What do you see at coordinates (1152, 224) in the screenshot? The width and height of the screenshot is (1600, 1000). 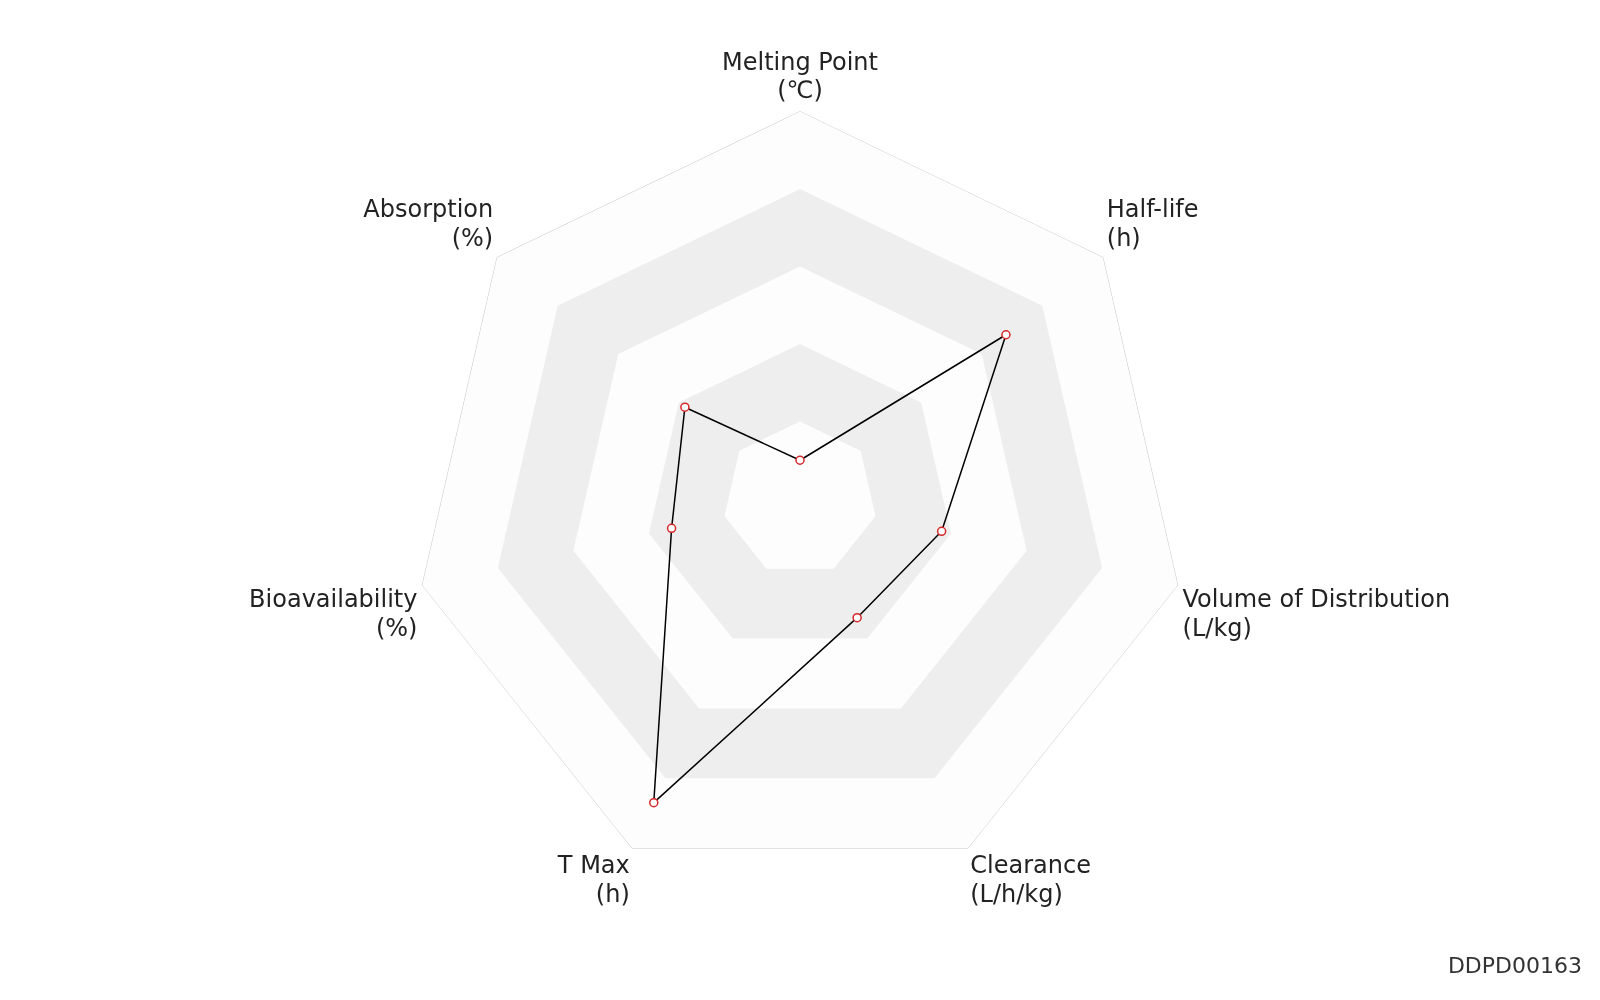 I see `spoke-label: Half-life (h)` at bounding box center [1152, 224].